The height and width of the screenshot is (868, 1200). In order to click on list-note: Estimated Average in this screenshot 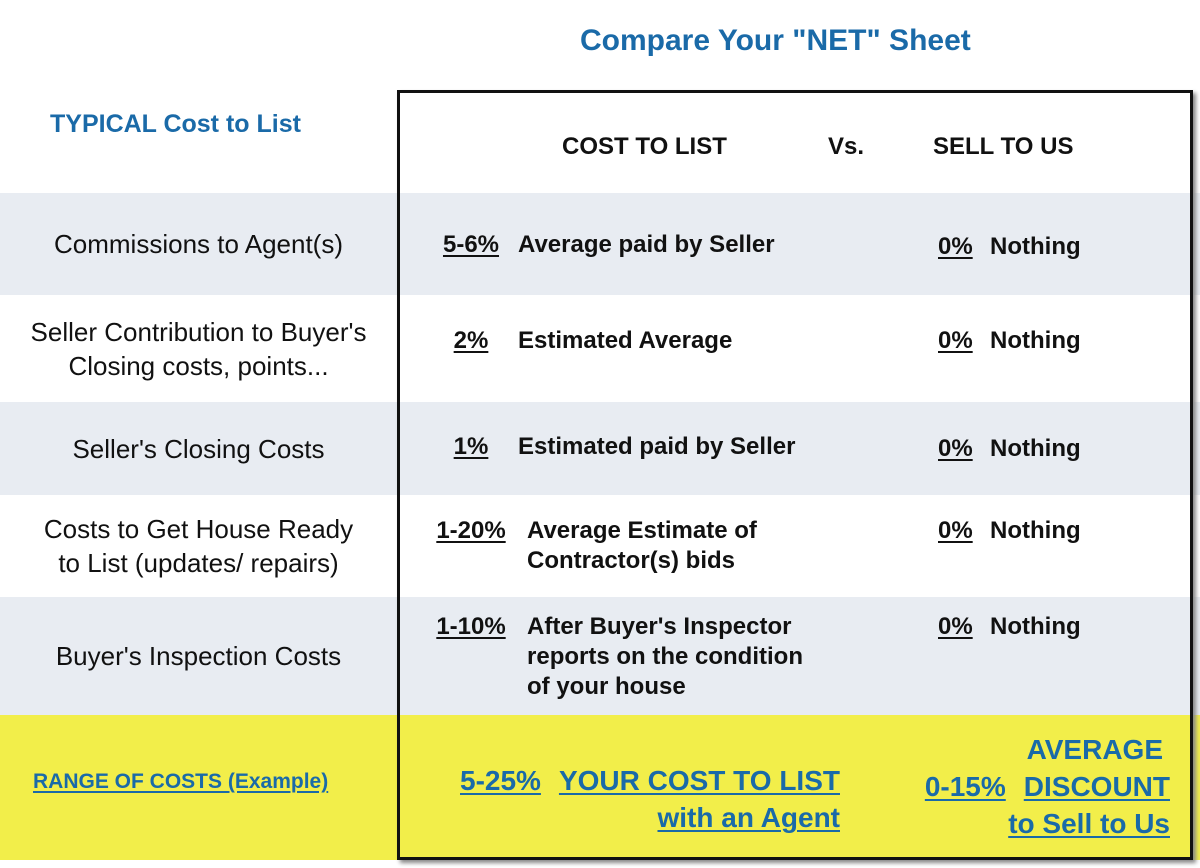, I will do `click(625, 341)`.